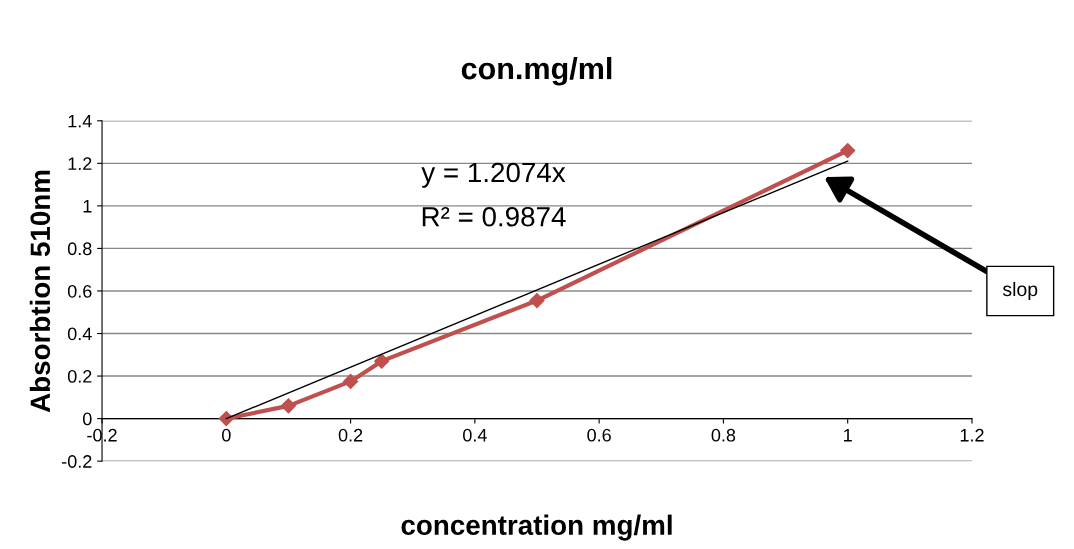  Describe the element at coordinates (79, 376) in the screenshot. I see `y-tick-label: 0.2` at that location.